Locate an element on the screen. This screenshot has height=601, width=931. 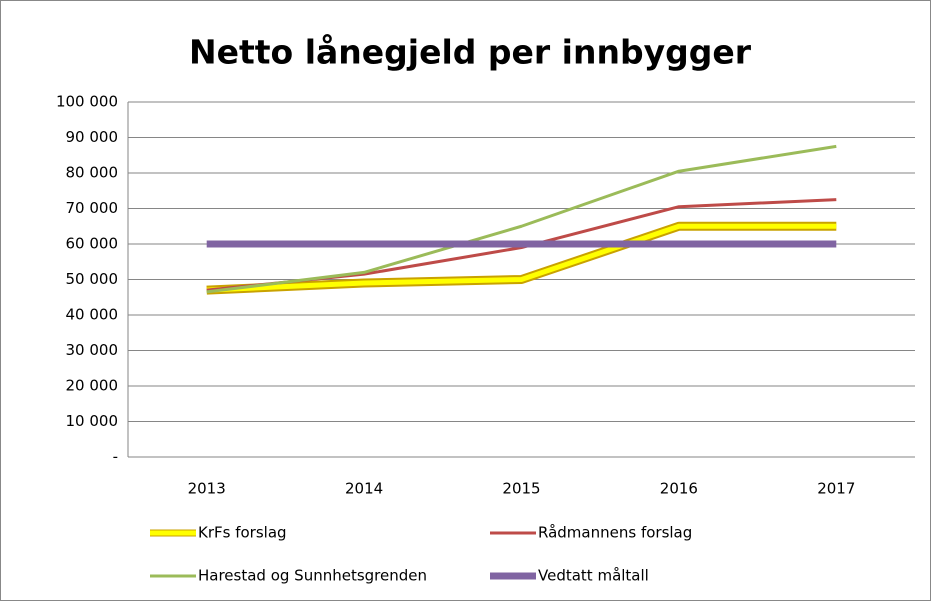
y-tick-label: 50 000 is located at coordinates (92, 279).